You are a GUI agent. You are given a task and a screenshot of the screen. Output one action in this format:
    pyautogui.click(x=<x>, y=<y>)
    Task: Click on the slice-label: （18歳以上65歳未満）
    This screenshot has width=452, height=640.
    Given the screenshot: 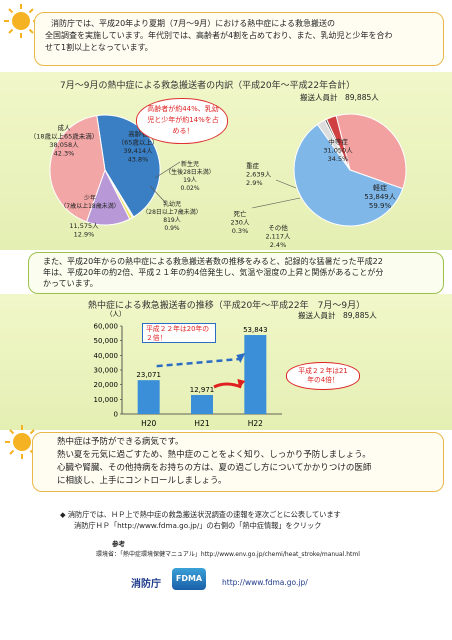 What is the action you would take?
    pyautogui.click(x=64, y=136)
    